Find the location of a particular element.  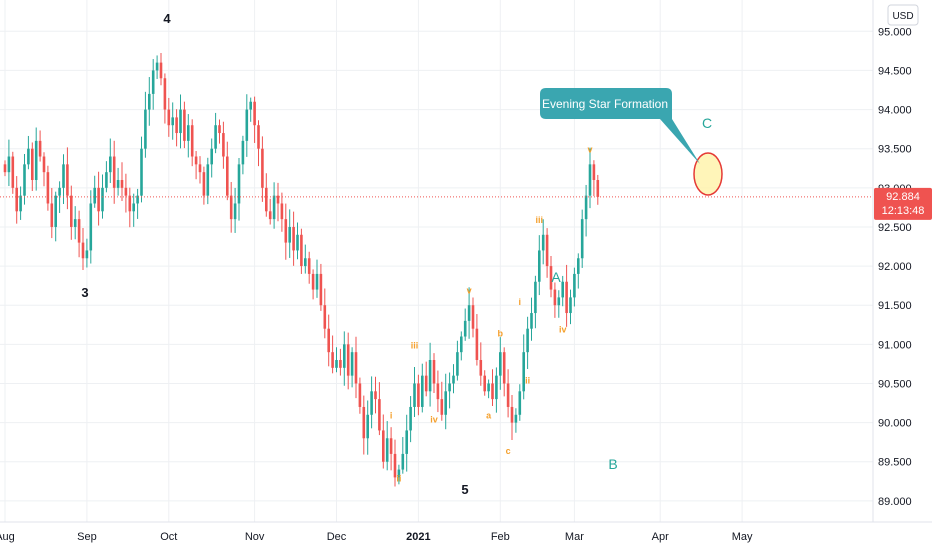

y-tick-label: 91.500 is located at coordinates (895, 306).